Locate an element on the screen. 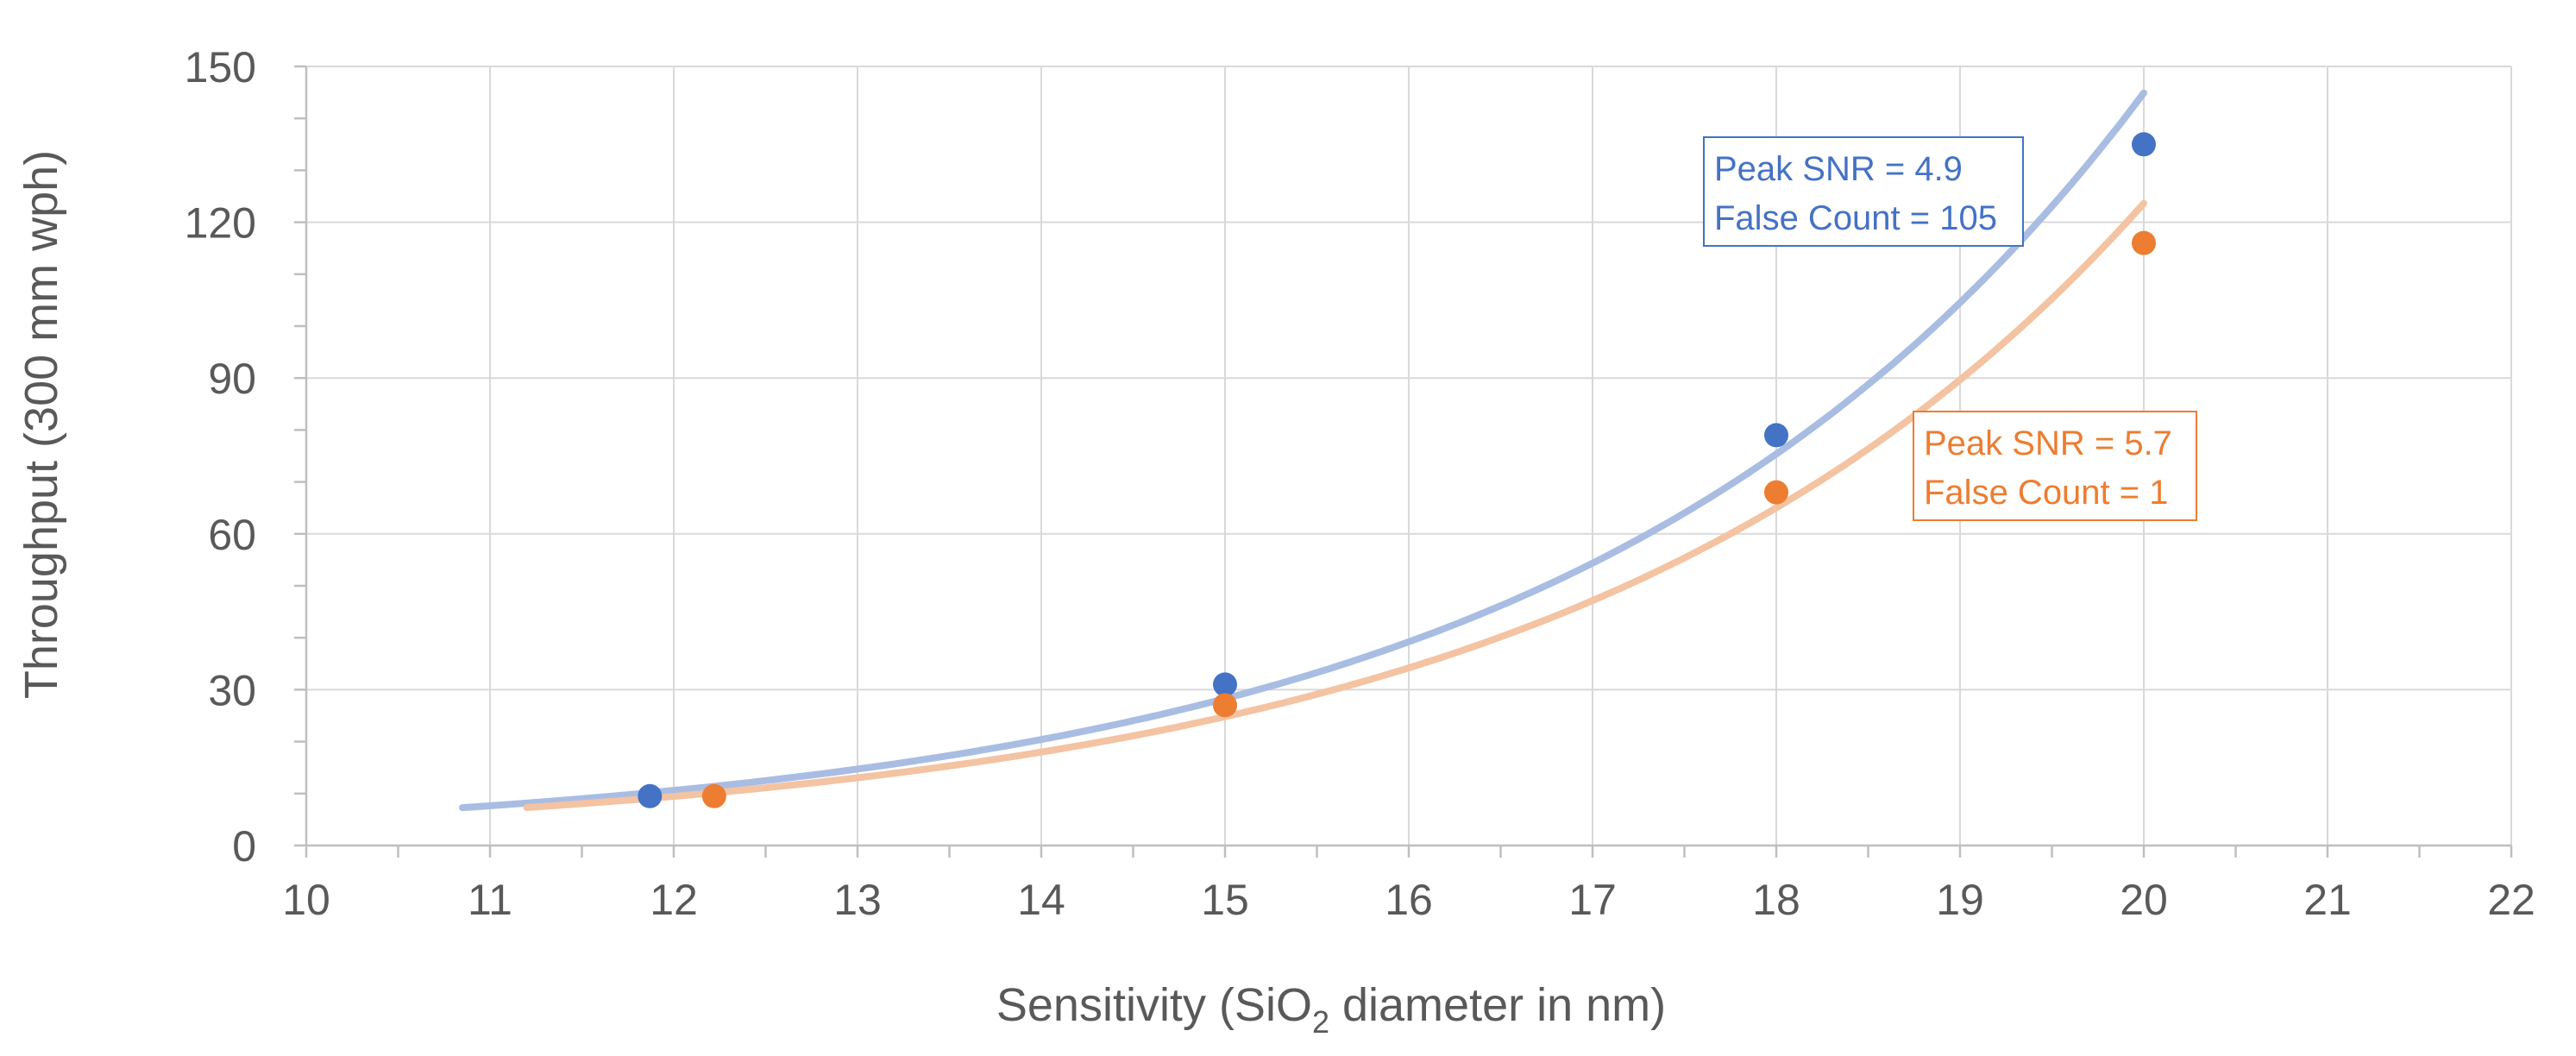 The width and height of the screenshot is (2576, 1056). y-tick-label: 60 is located at coordinates (232, 535).